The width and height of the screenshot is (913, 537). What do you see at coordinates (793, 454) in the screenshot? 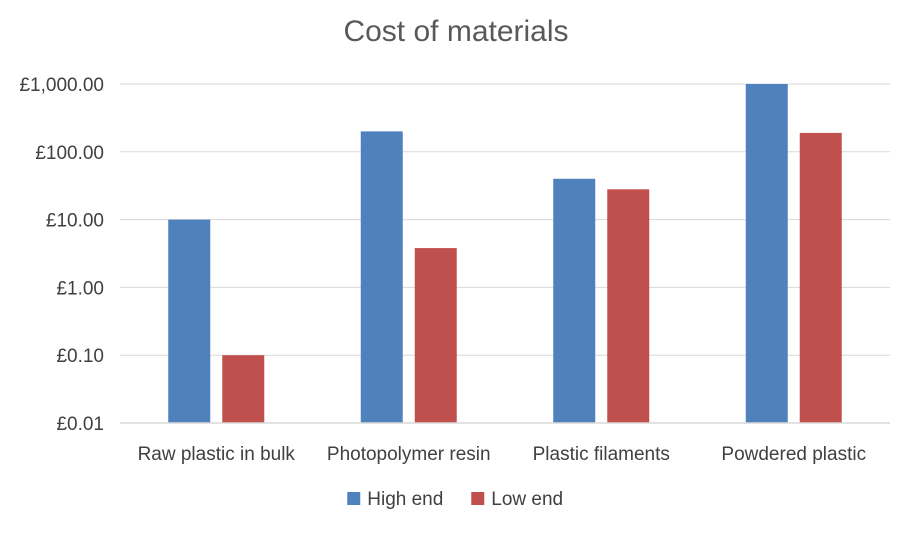
I see `x-category-label: Powdered plastic` at bounding box center [793, 454].